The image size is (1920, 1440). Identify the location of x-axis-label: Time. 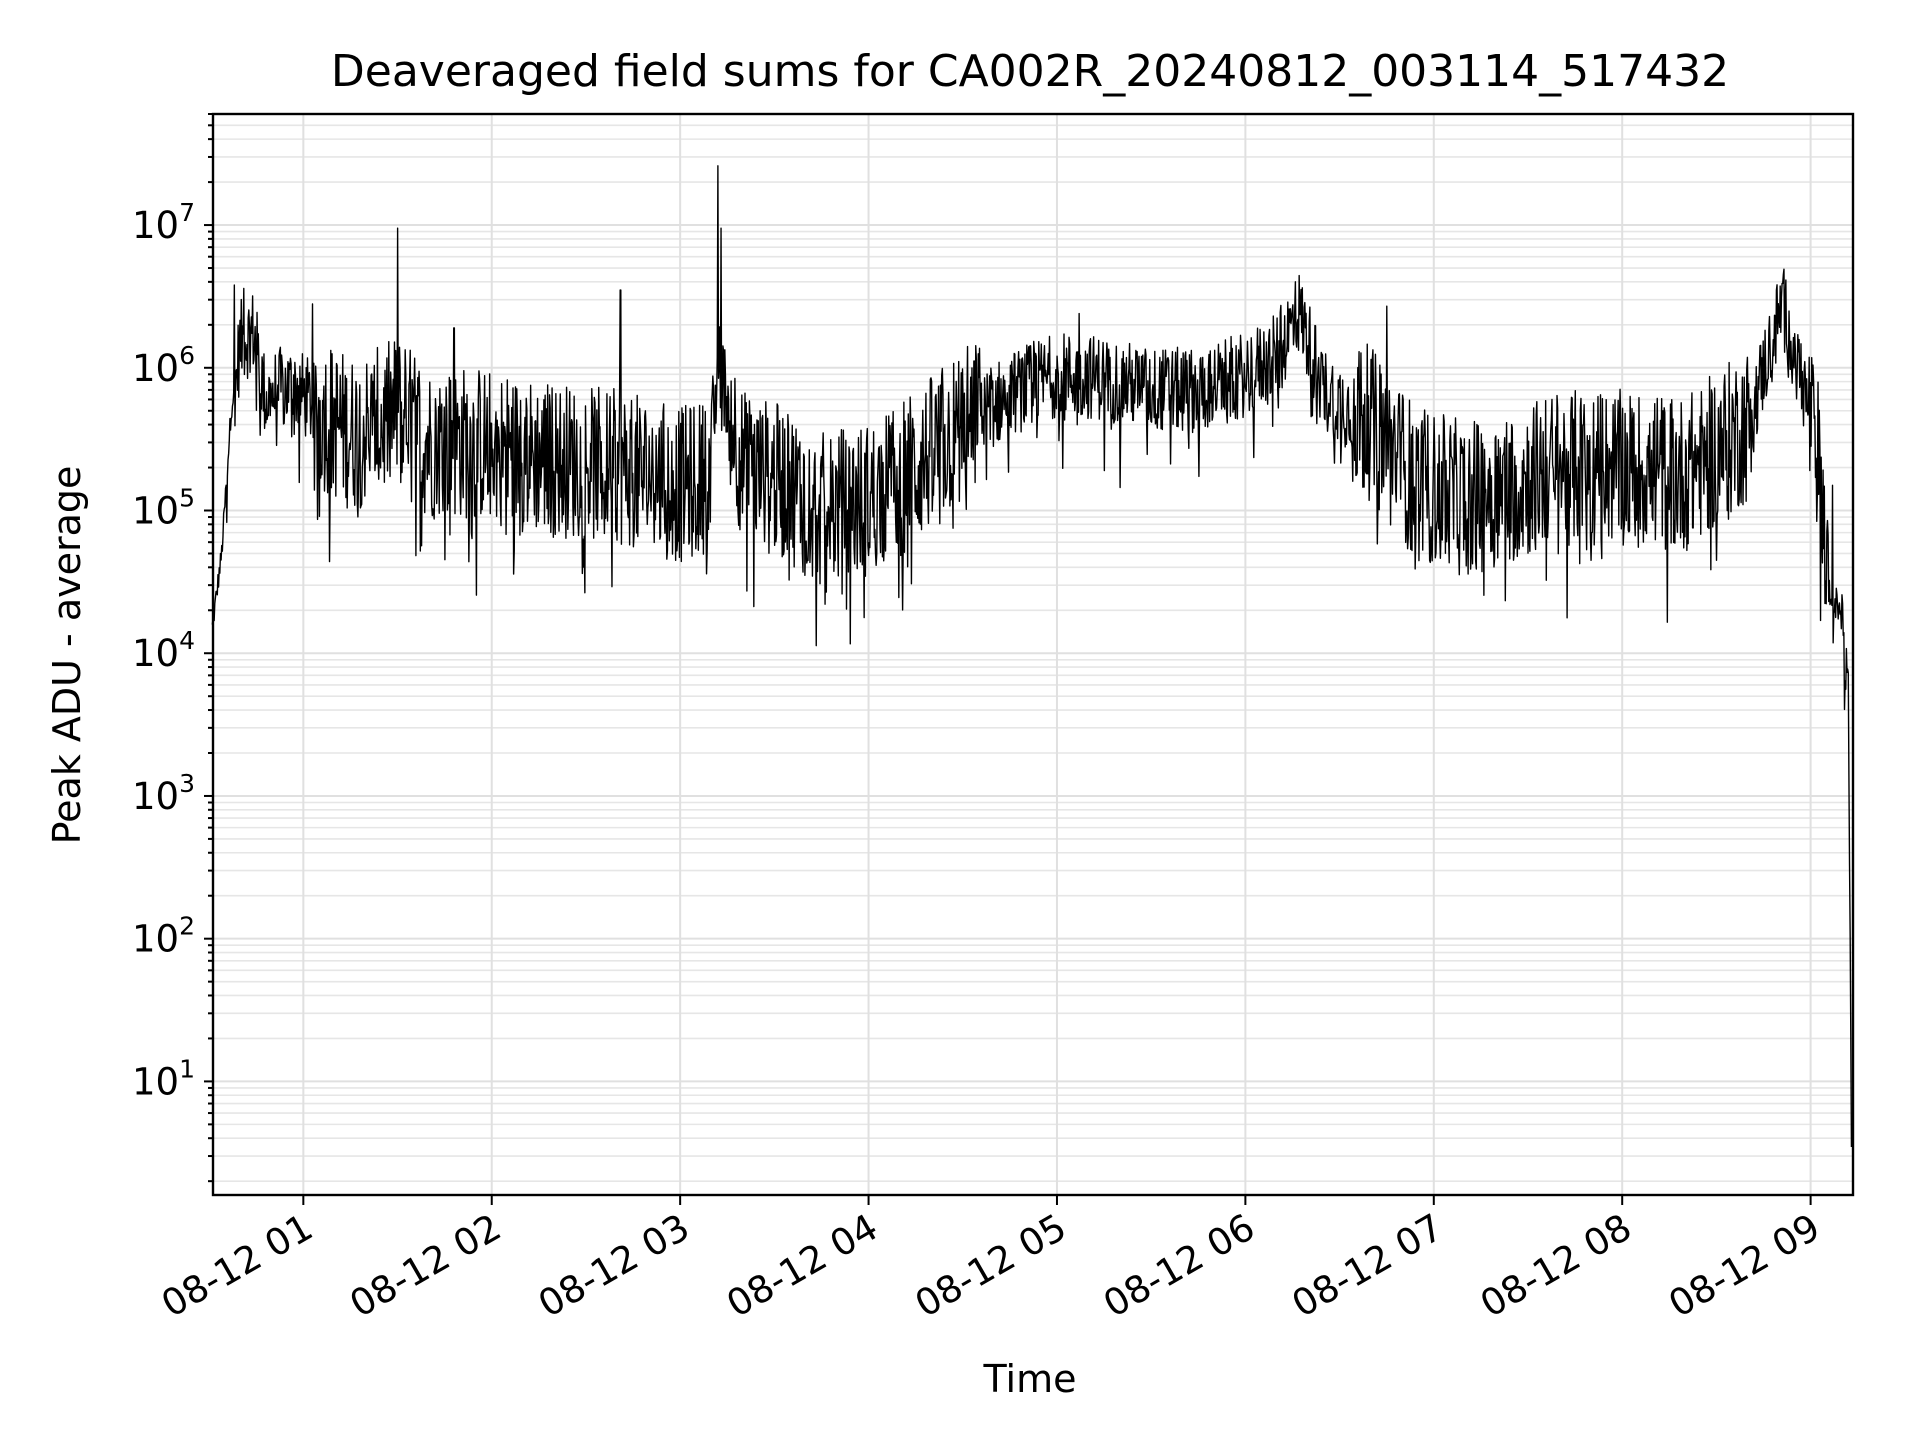
(1030, 1379).